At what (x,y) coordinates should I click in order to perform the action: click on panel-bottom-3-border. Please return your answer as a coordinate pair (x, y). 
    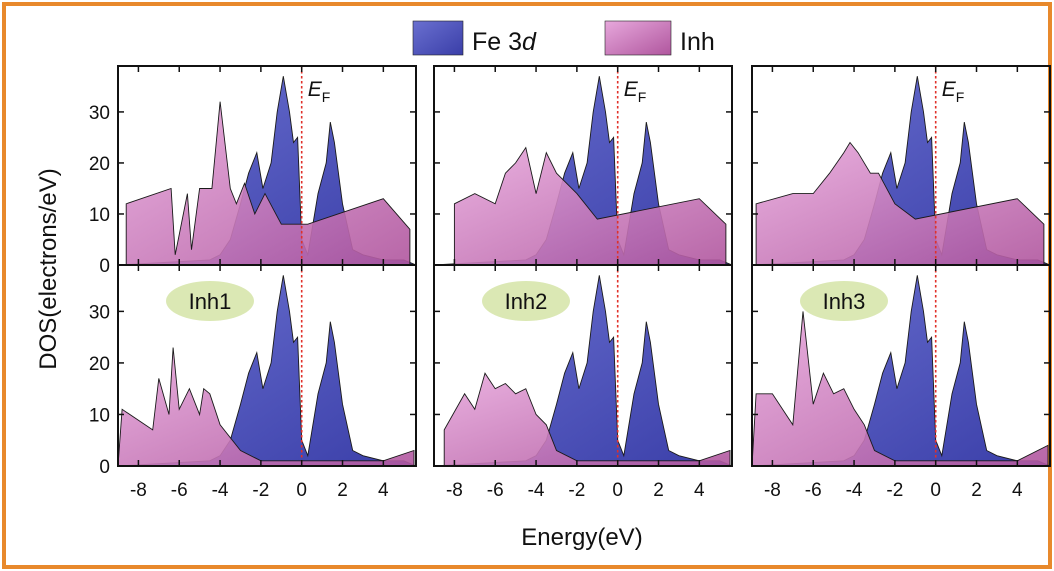
    Looking at the image, I should click on (901, 365).